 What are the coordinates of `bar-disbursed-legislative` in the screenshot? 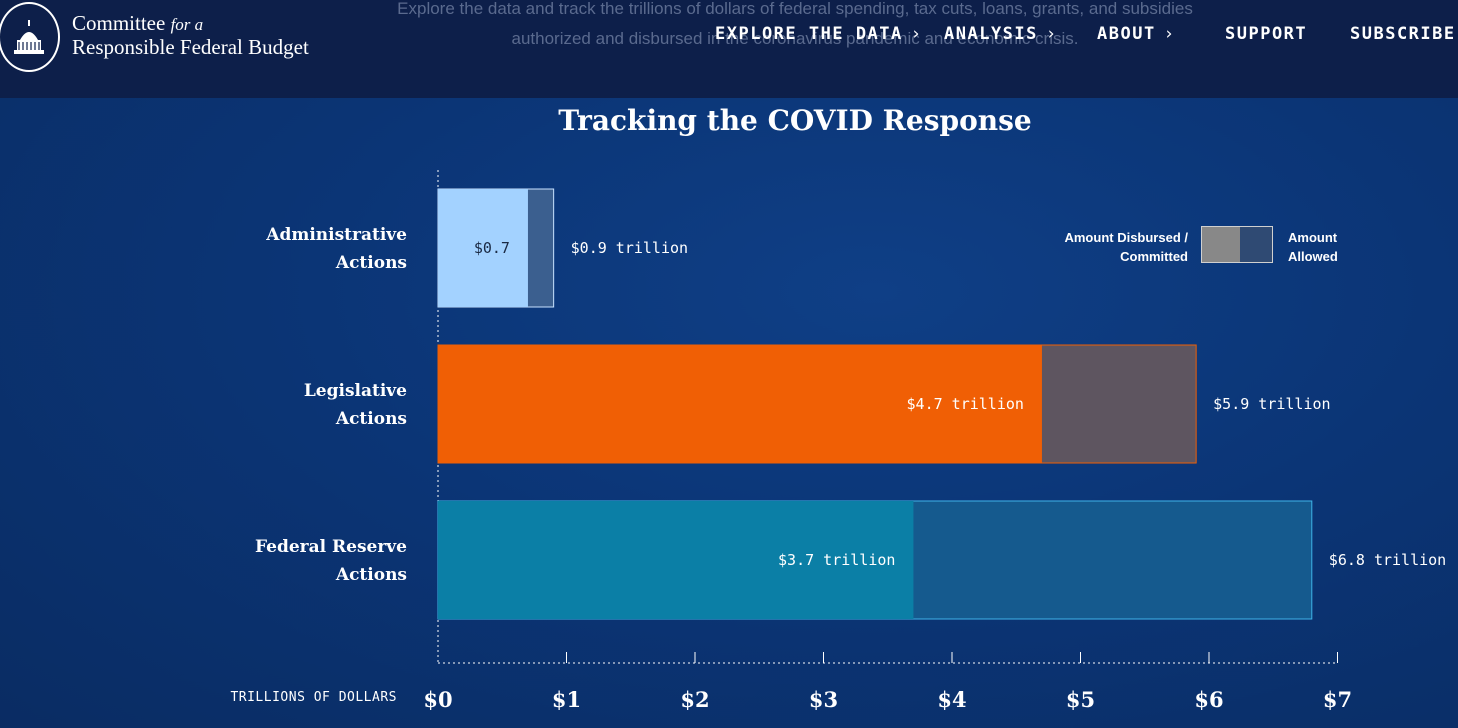 It's located at (740, 404).